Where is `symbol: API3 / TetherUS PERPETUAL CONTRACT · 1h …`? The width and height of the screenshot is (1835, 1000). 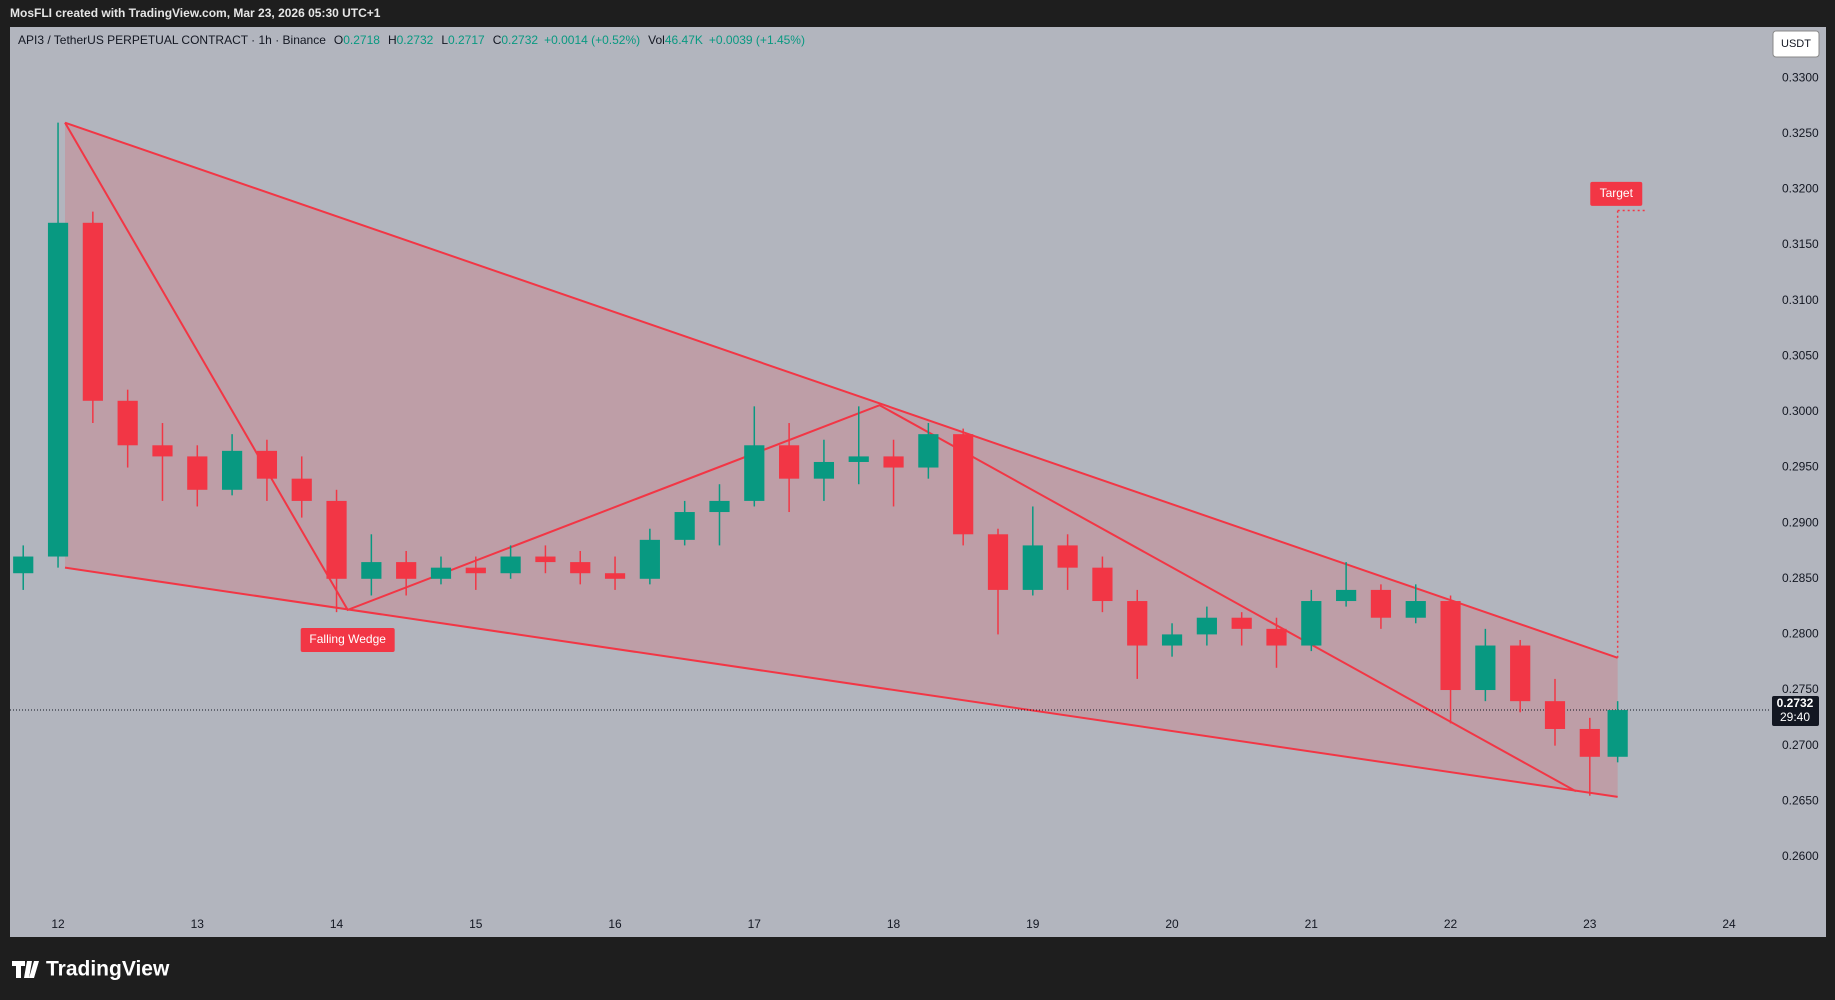 symbol: API3 / TetherUS PERPETUAL CONTRACT · 1h … is located at coordinates (172, 40).